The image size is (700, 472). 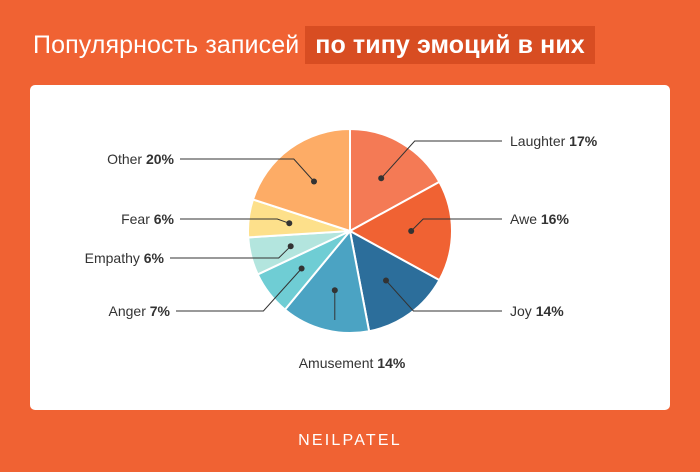 I want to click on pie-slice-joy, so click(x=394, y=281).